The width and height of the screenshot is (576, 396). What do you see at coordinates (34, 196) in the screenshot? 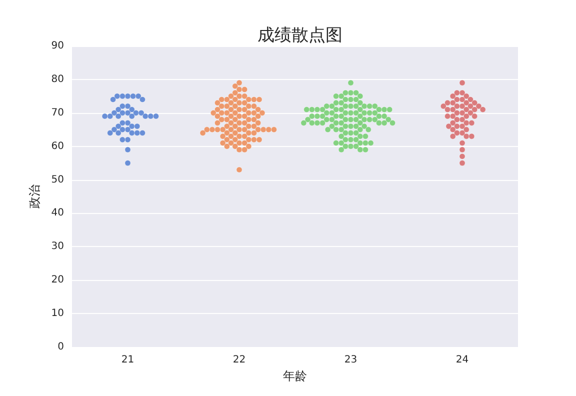
I see `y-axis-title: 政治` at bounding box center [34, 196].